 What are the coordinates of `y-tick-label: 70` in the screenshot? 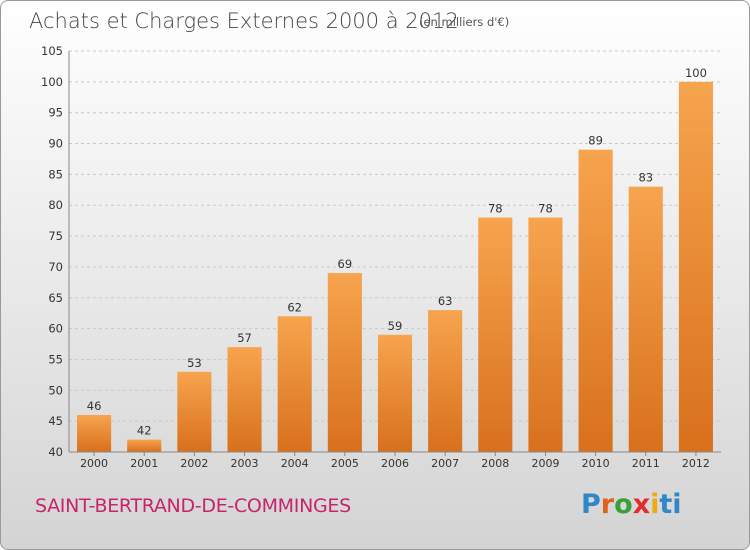 It's located at (55, 267).